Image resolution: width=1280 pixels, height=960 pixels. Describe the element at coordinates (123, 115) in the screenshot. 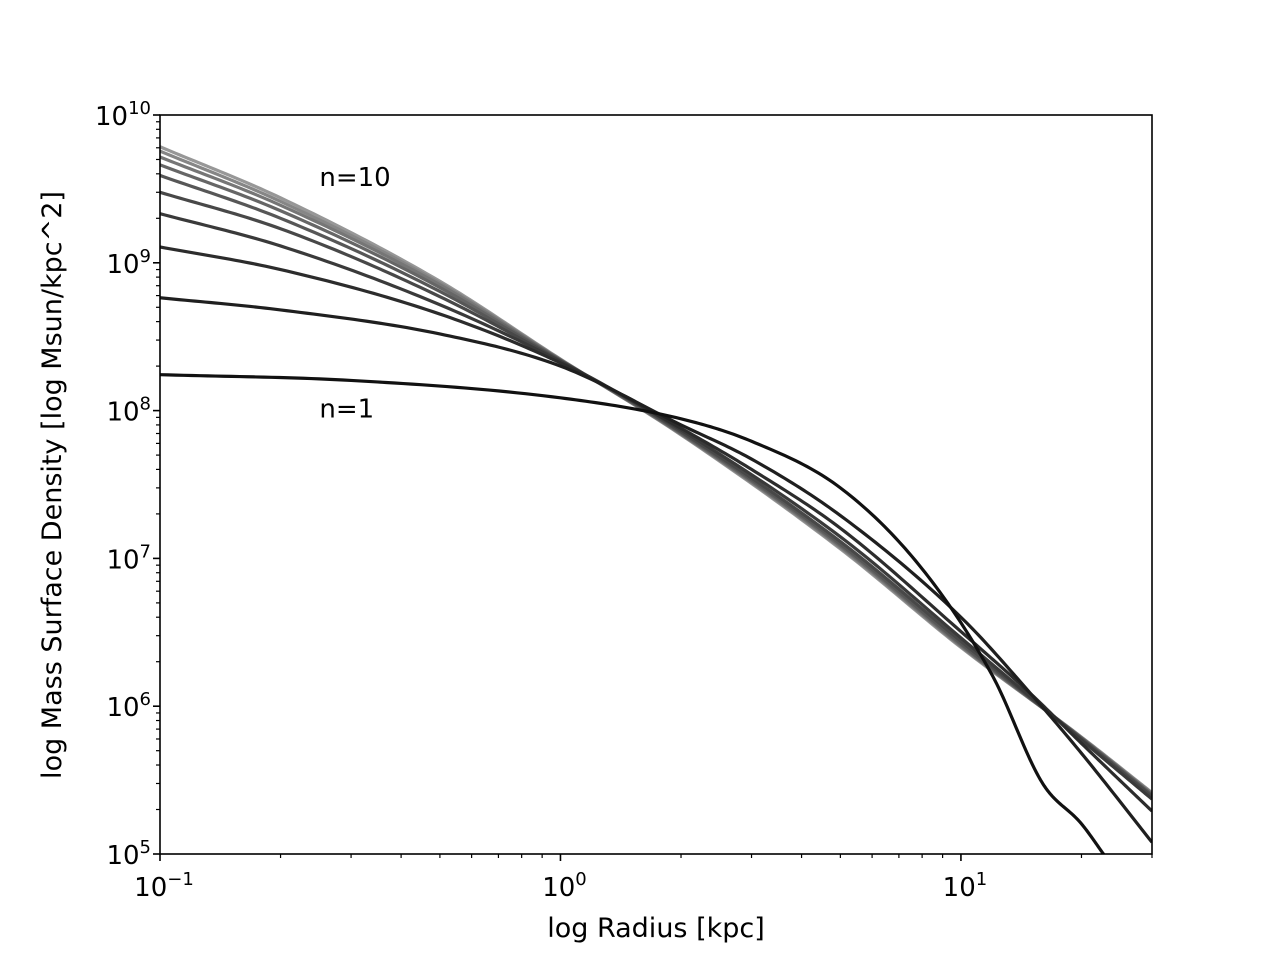

I see `y-tick-label: 1010` at that location.